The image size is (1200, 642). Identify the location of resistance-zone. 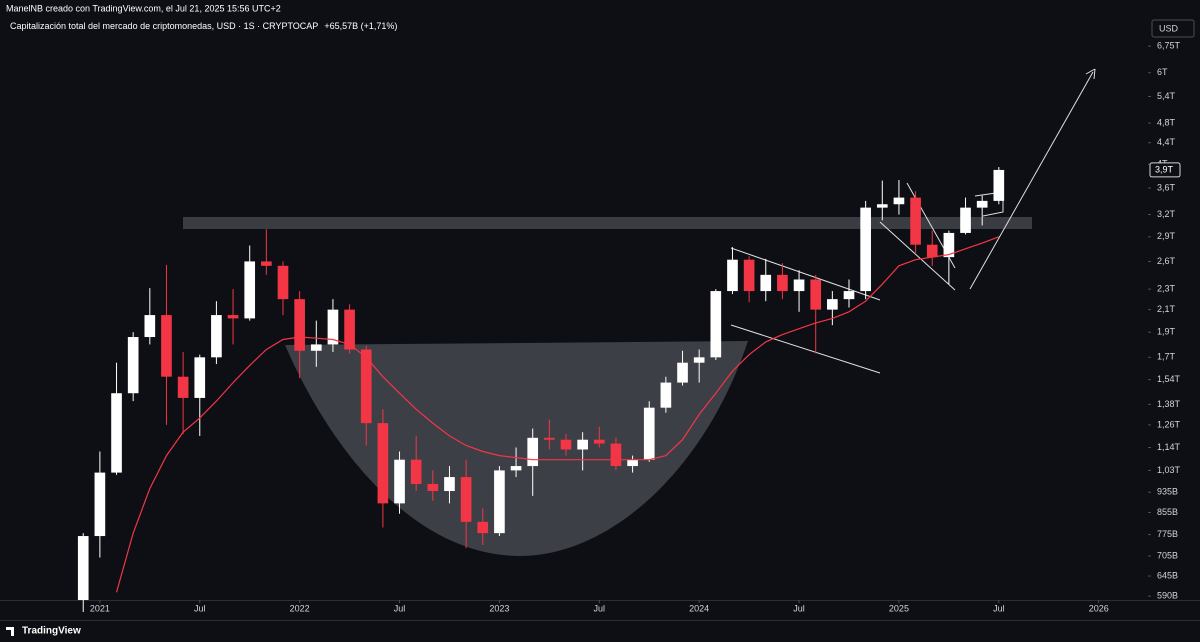
(607, 223).